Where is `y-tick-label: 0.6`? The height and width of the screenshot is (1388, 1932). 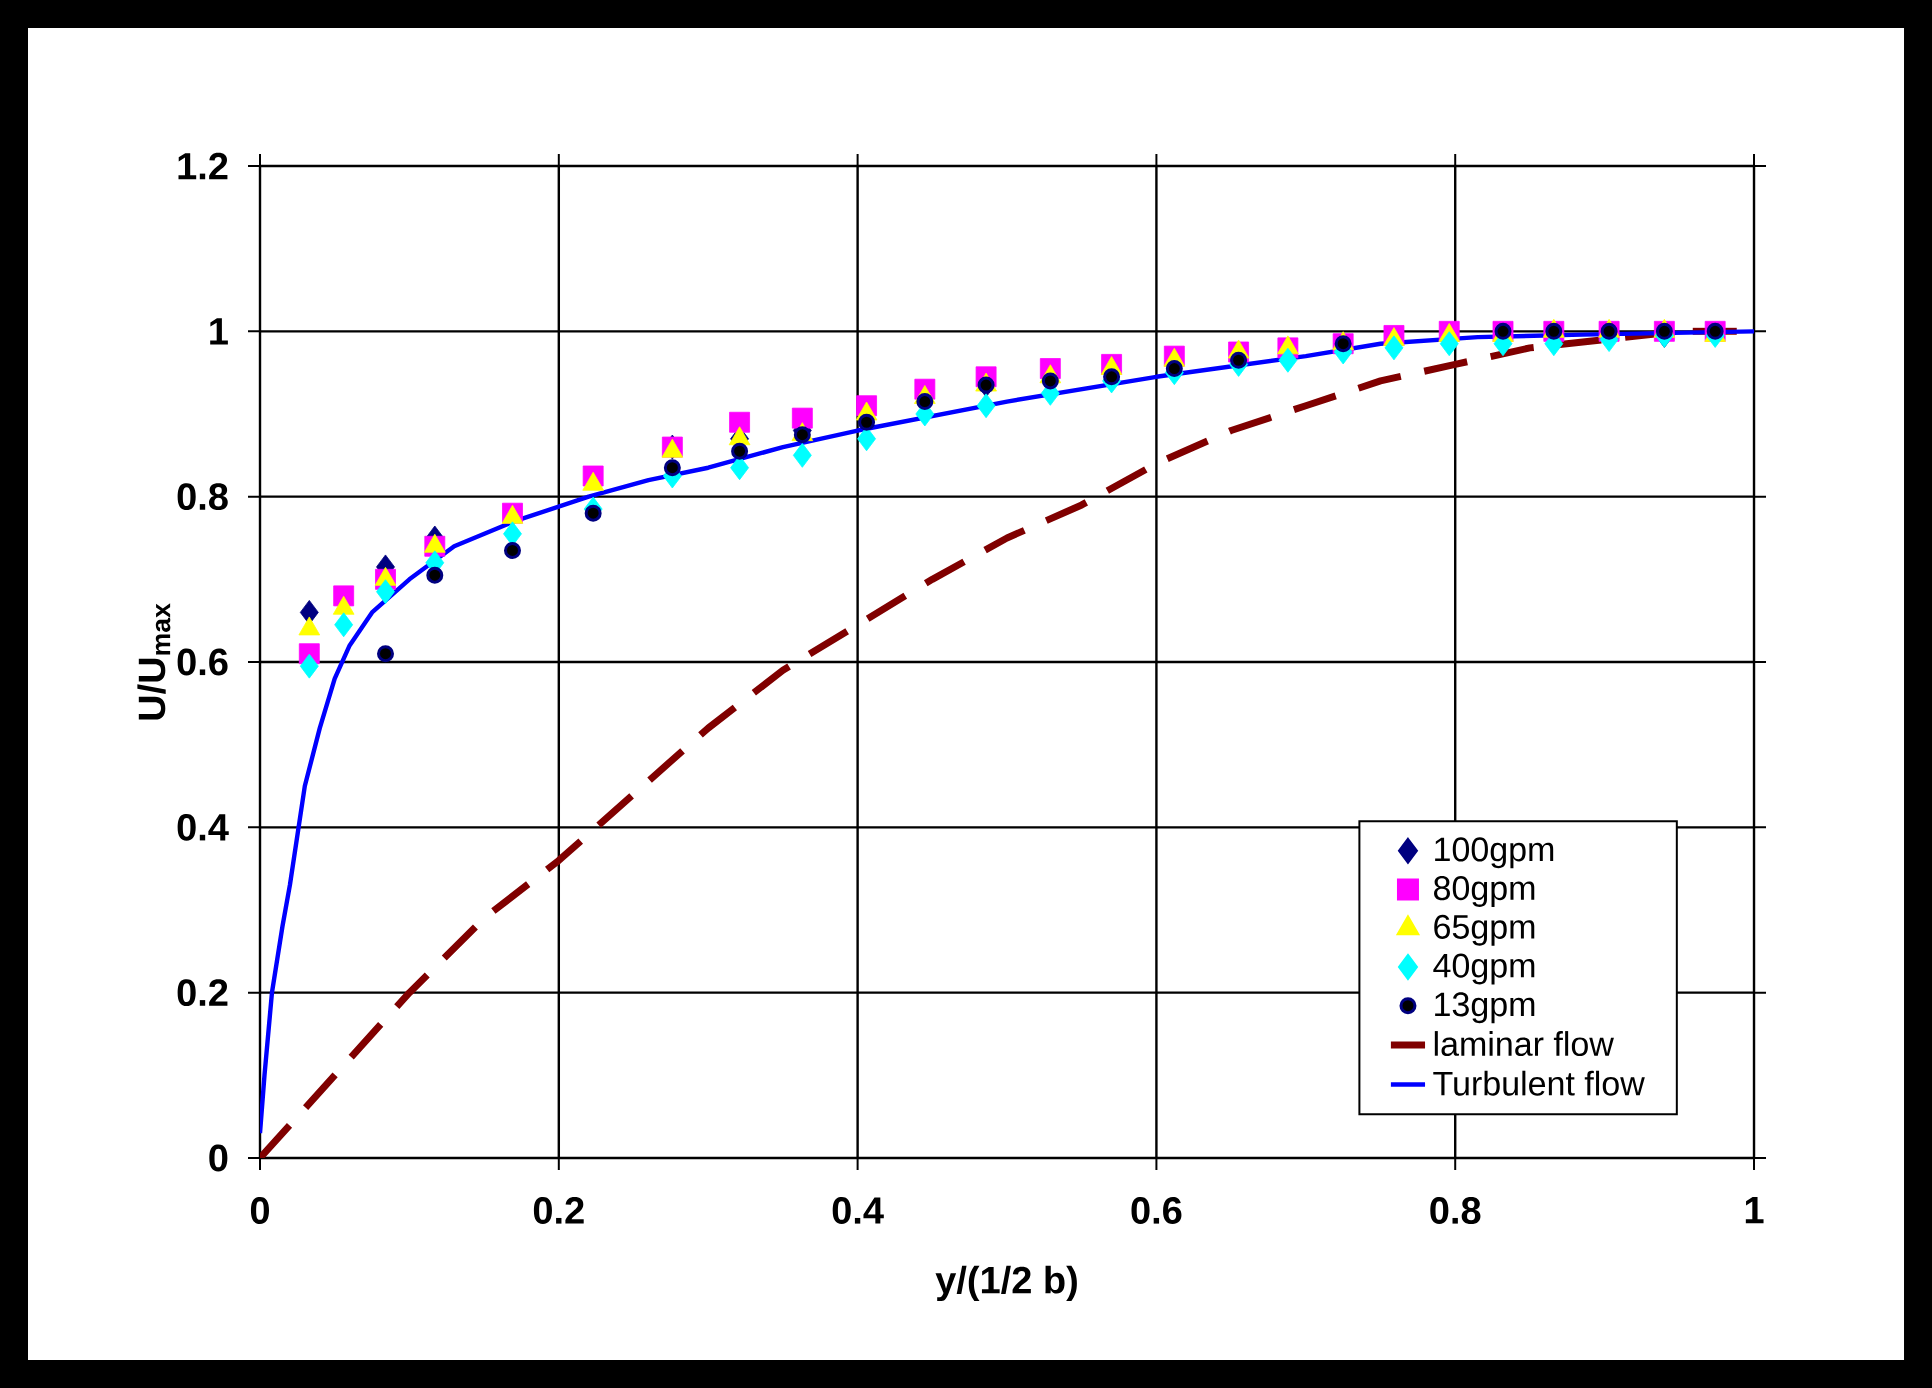
y-tick-label: 0.6 is located at coordinates (202, 662).